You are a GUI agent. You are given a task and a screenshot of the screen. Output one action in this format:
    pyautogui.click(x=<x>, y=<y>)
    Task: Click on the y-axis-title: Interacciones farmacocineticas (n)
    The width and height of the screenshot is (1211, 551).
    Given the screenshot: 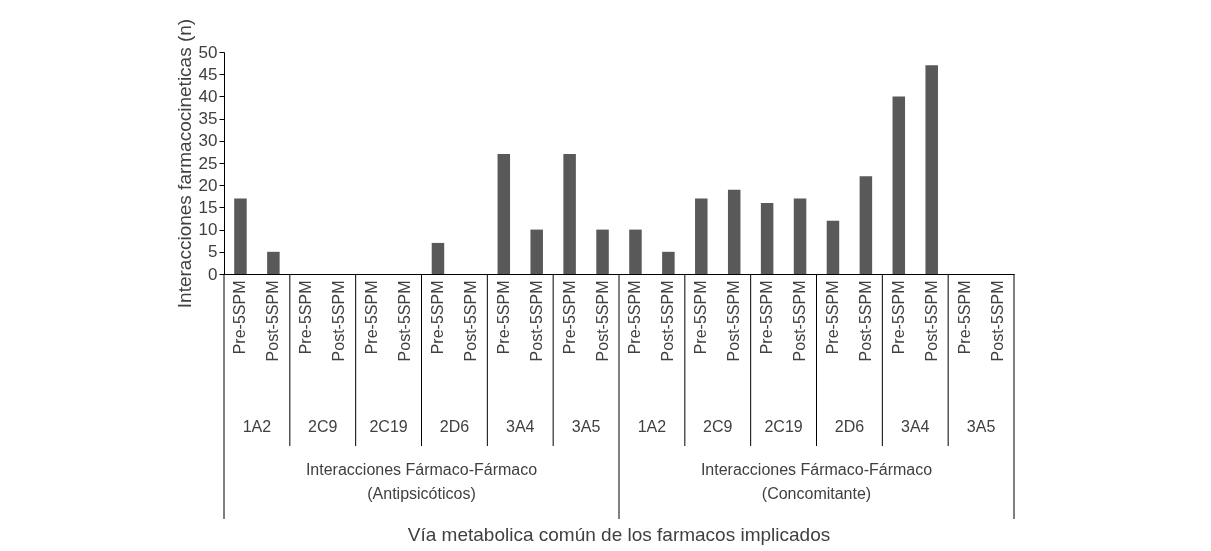 What is the action you would take?
    pyautogui.click(x=184, y=163)
    